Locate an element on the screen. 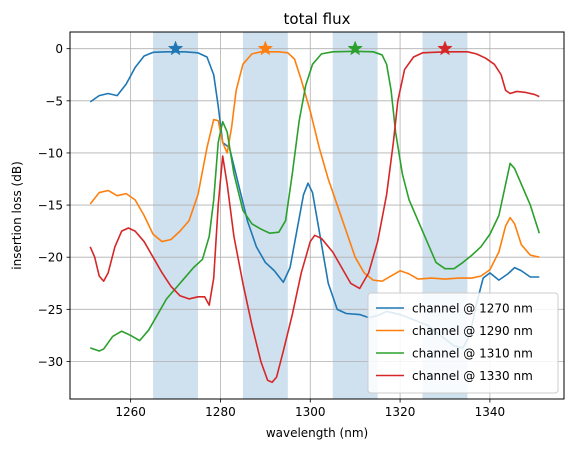 The height and width of the screenshot is (455, 574). legend-label: channel @ 1290 nm is located at coordinates (472, 331).